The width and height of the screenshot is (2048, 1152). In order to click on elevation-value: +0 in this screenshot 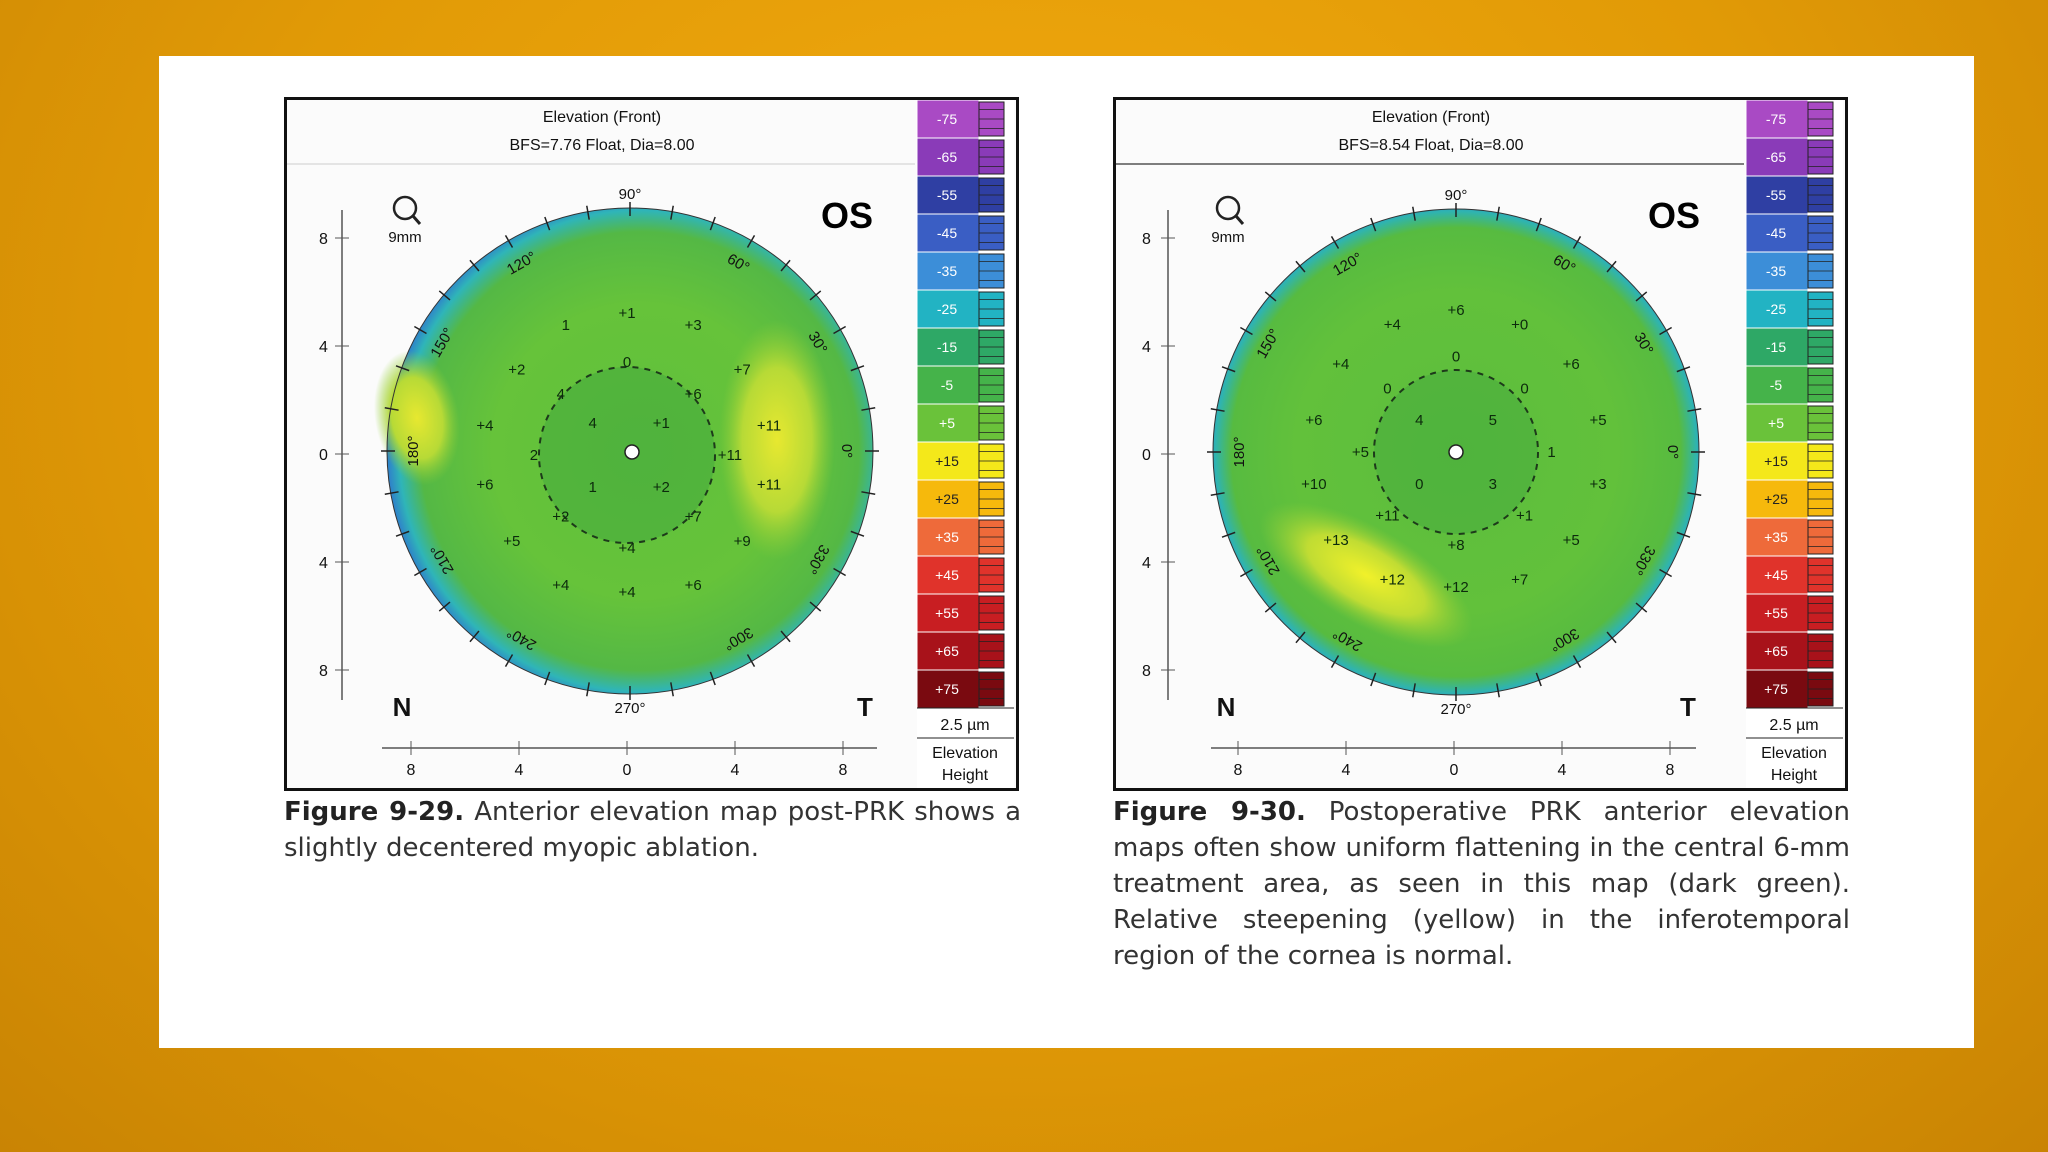, I will do `click(1519, 325)`.